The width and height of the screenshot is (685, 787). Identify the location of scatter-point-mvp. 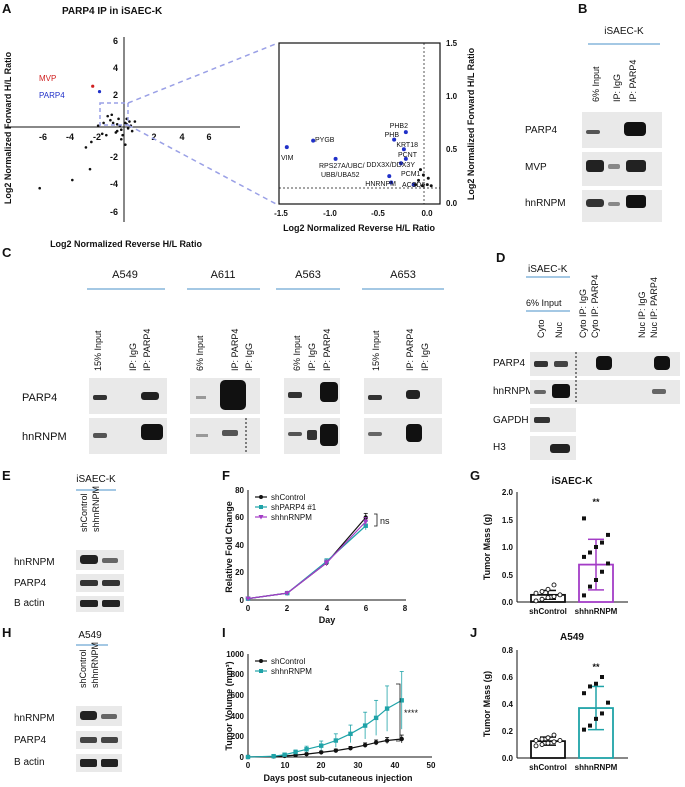
(93, 86).